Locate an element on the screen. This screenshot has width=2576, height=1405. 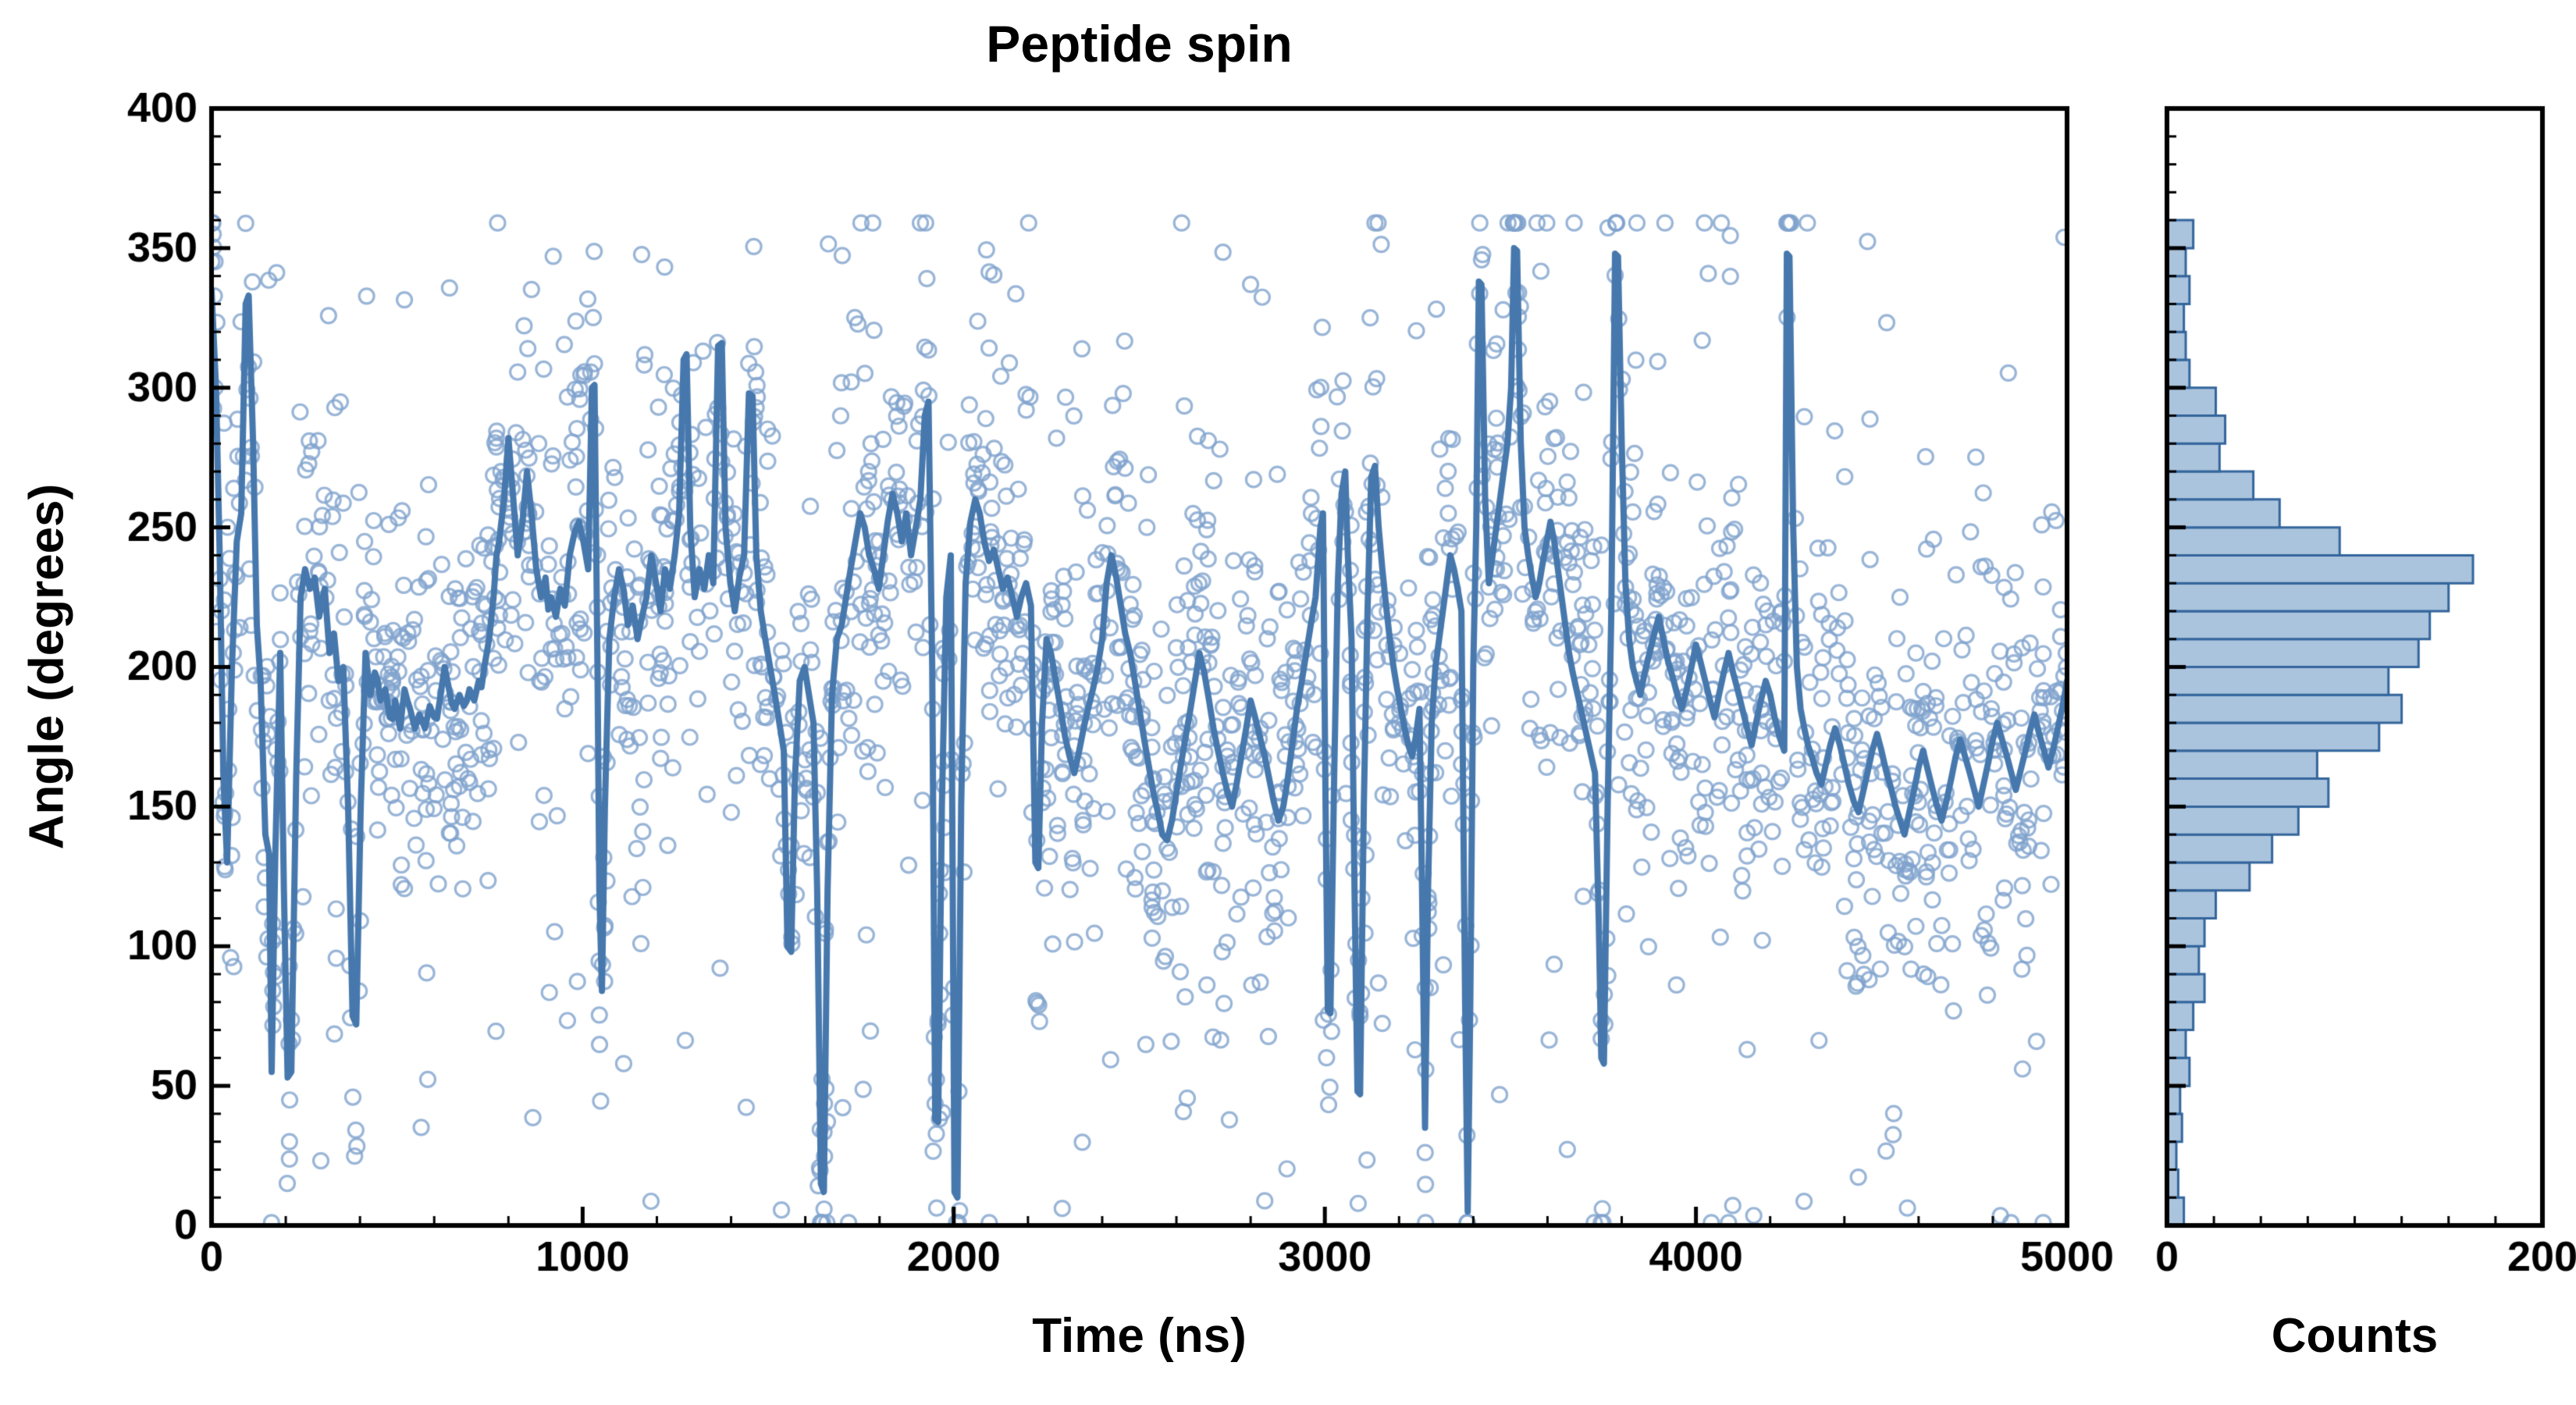
y-axis-label: Angle (degrees) is located at coordinates (47, 667).